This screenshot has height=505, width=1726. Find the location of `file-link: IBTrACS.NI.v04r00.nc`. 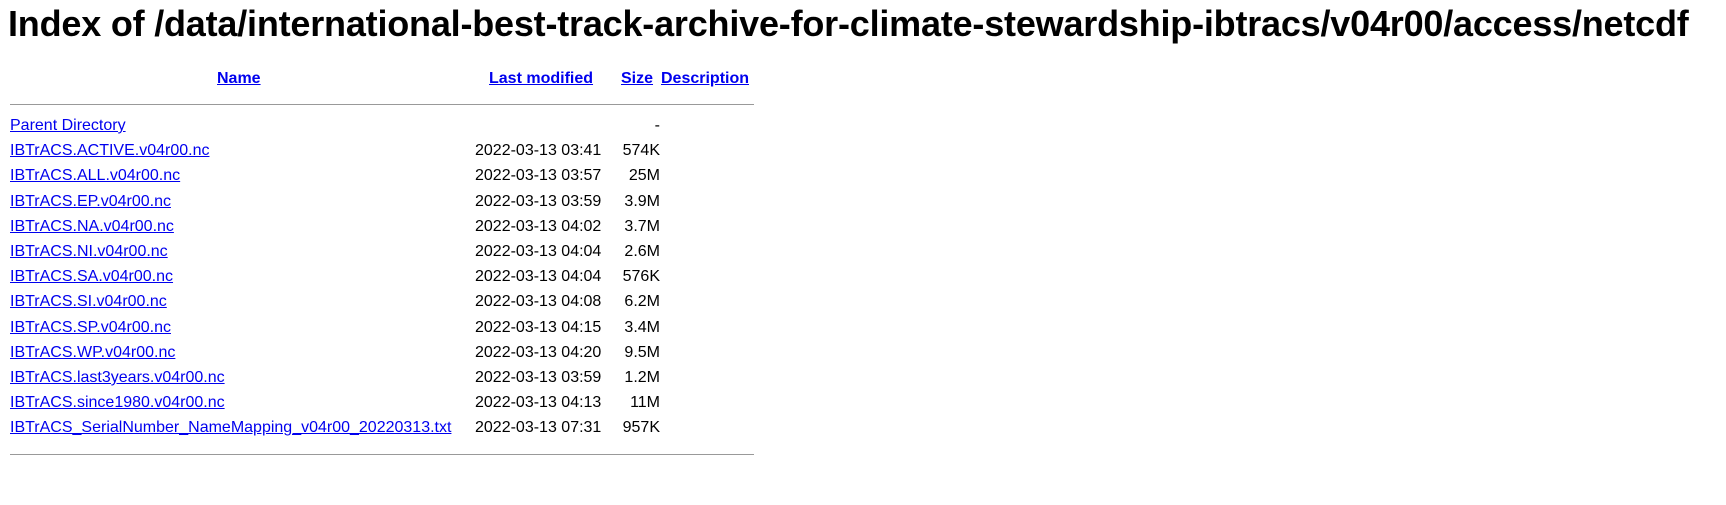

file-link: IBTrACS.NI.v04r00.nc is located at coordinates (89, 251).